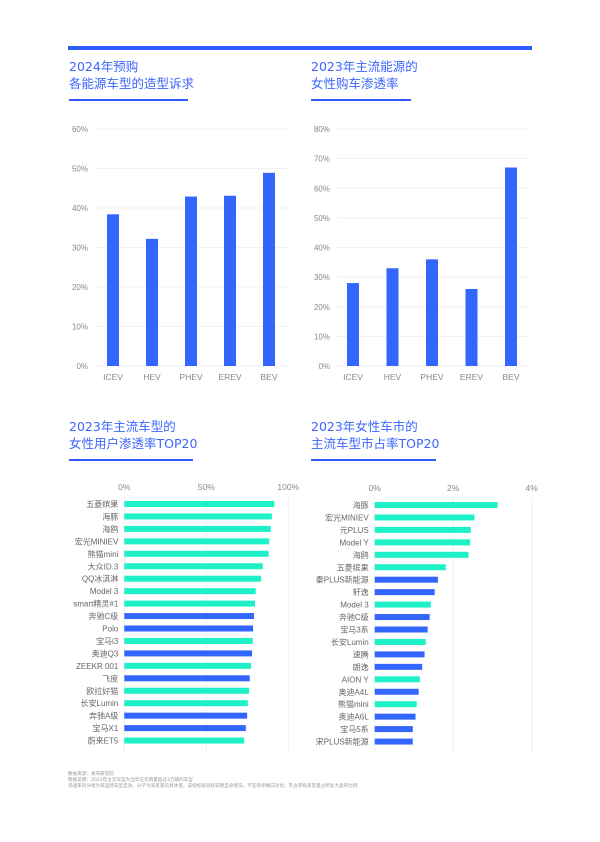  I want to click on chart1-title: 2024年预购 各能源车型的造型诉求, so click(131, 75).